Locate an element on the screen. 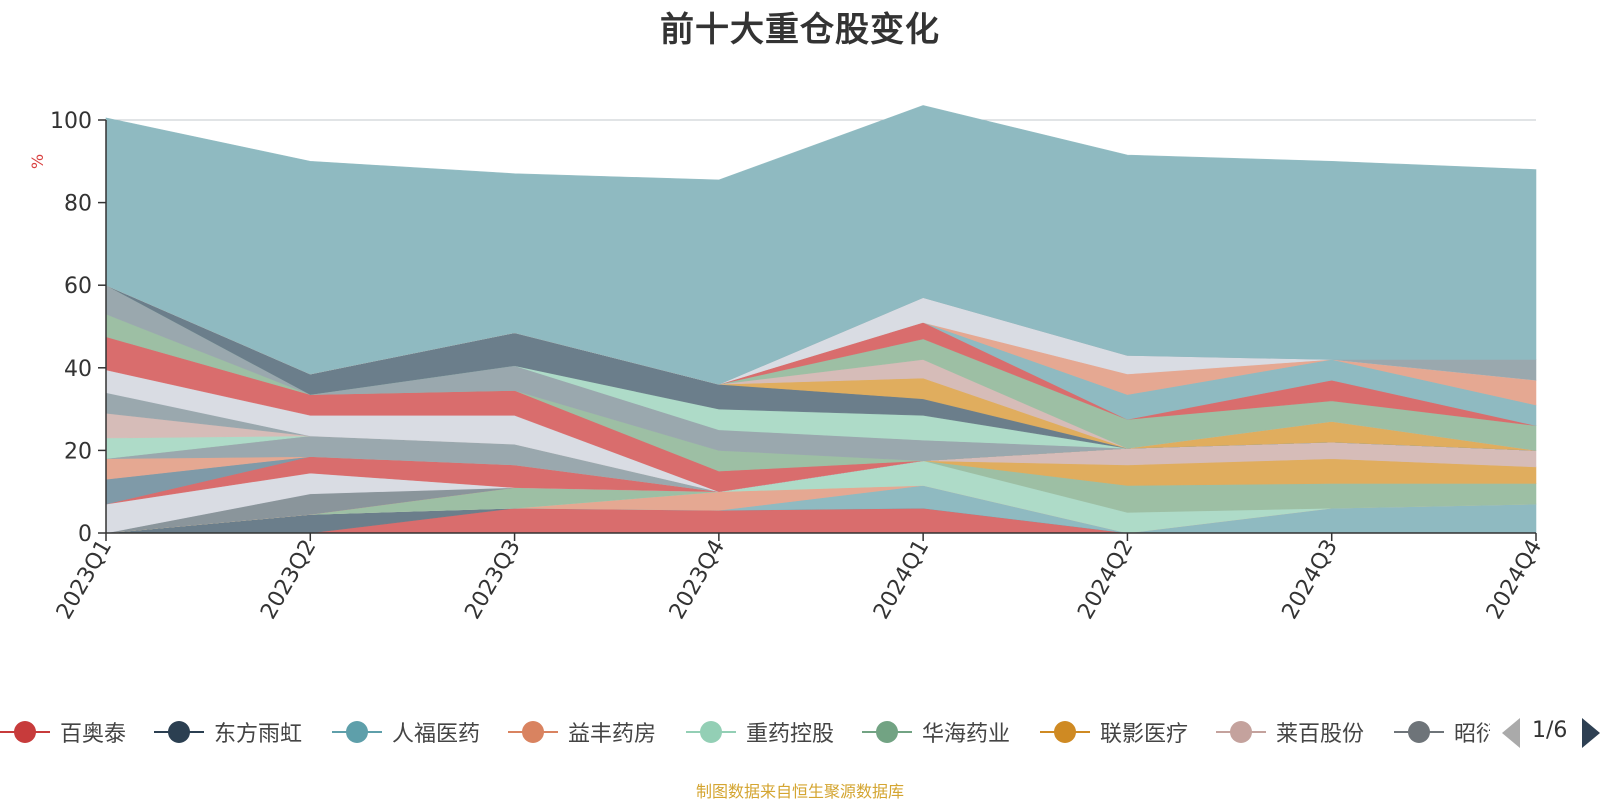  legend-label: 百奥泰 is located at coordinates (93, 734).